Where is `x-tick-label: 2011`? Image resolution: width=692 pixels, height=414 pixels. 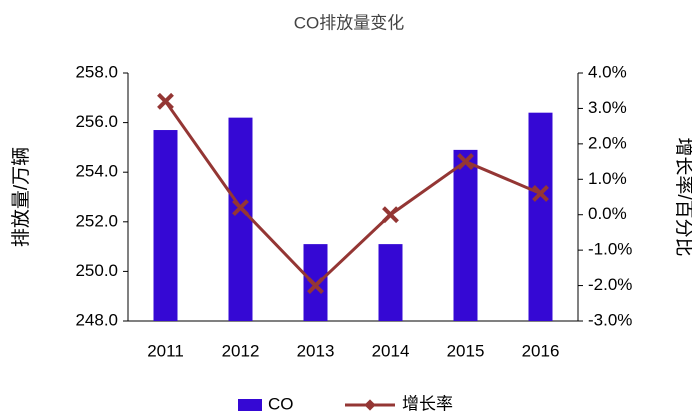
x-tick-label: 2011 is located at coordinates (165, 350).